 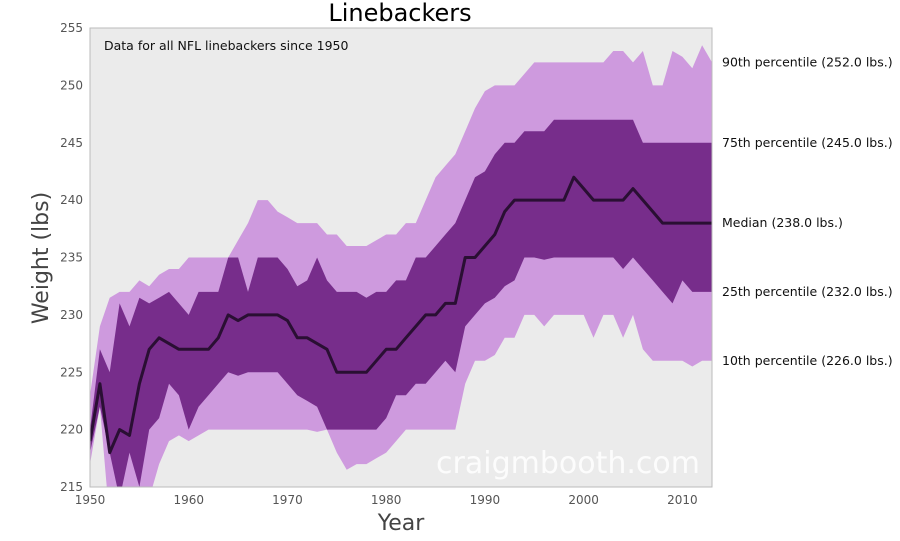 What do you see at coordinates (807, 360) in the screenshot?
I see `label-p10: 10th percentile (226.0 lbs.)` at bounding box center [807, 360].